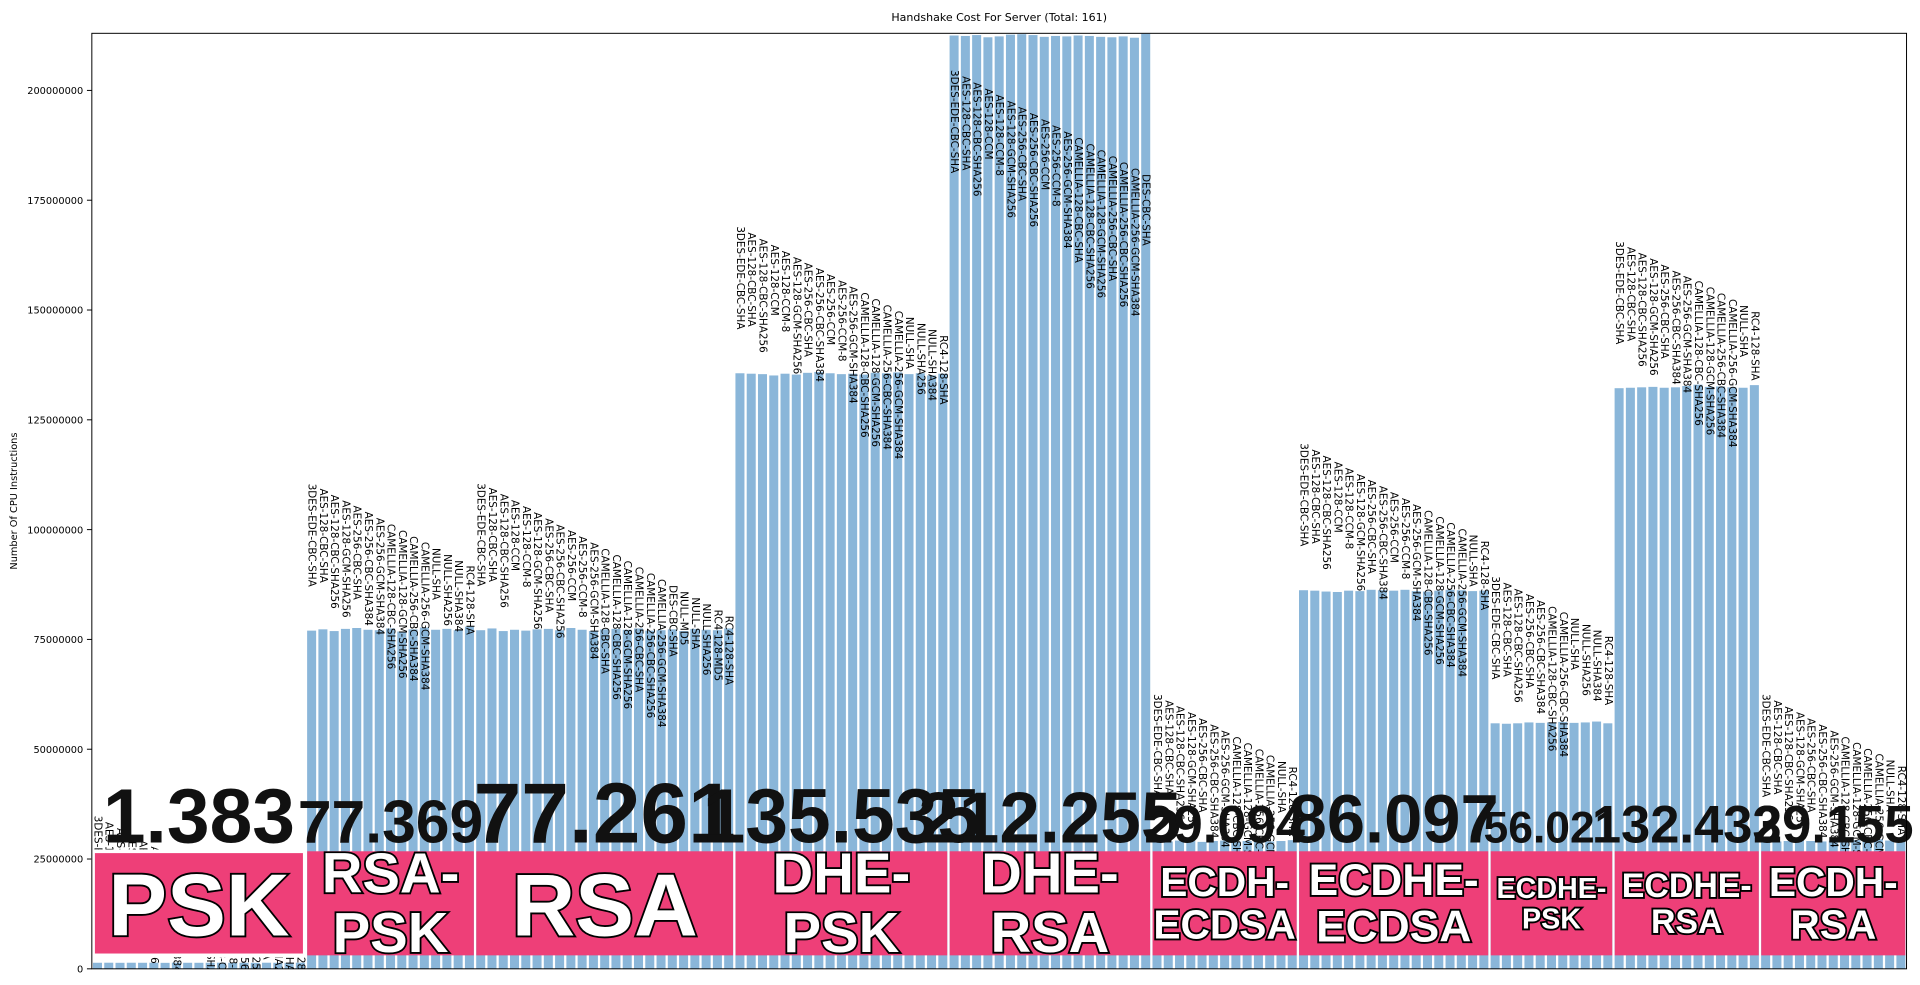 This screenshot has height=985, width=1920. I want to click on group-name: ECDHE-ECDSA, so click(1394, 904).